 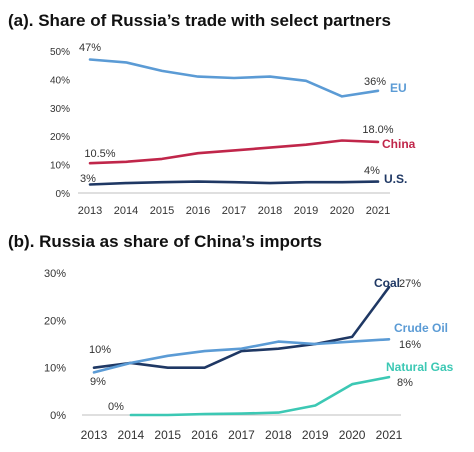 What do you see at coordinates (55, 369) in the screenshot?
I see `panel-b-y-tick: 10%` at bounding box center [55, 369].